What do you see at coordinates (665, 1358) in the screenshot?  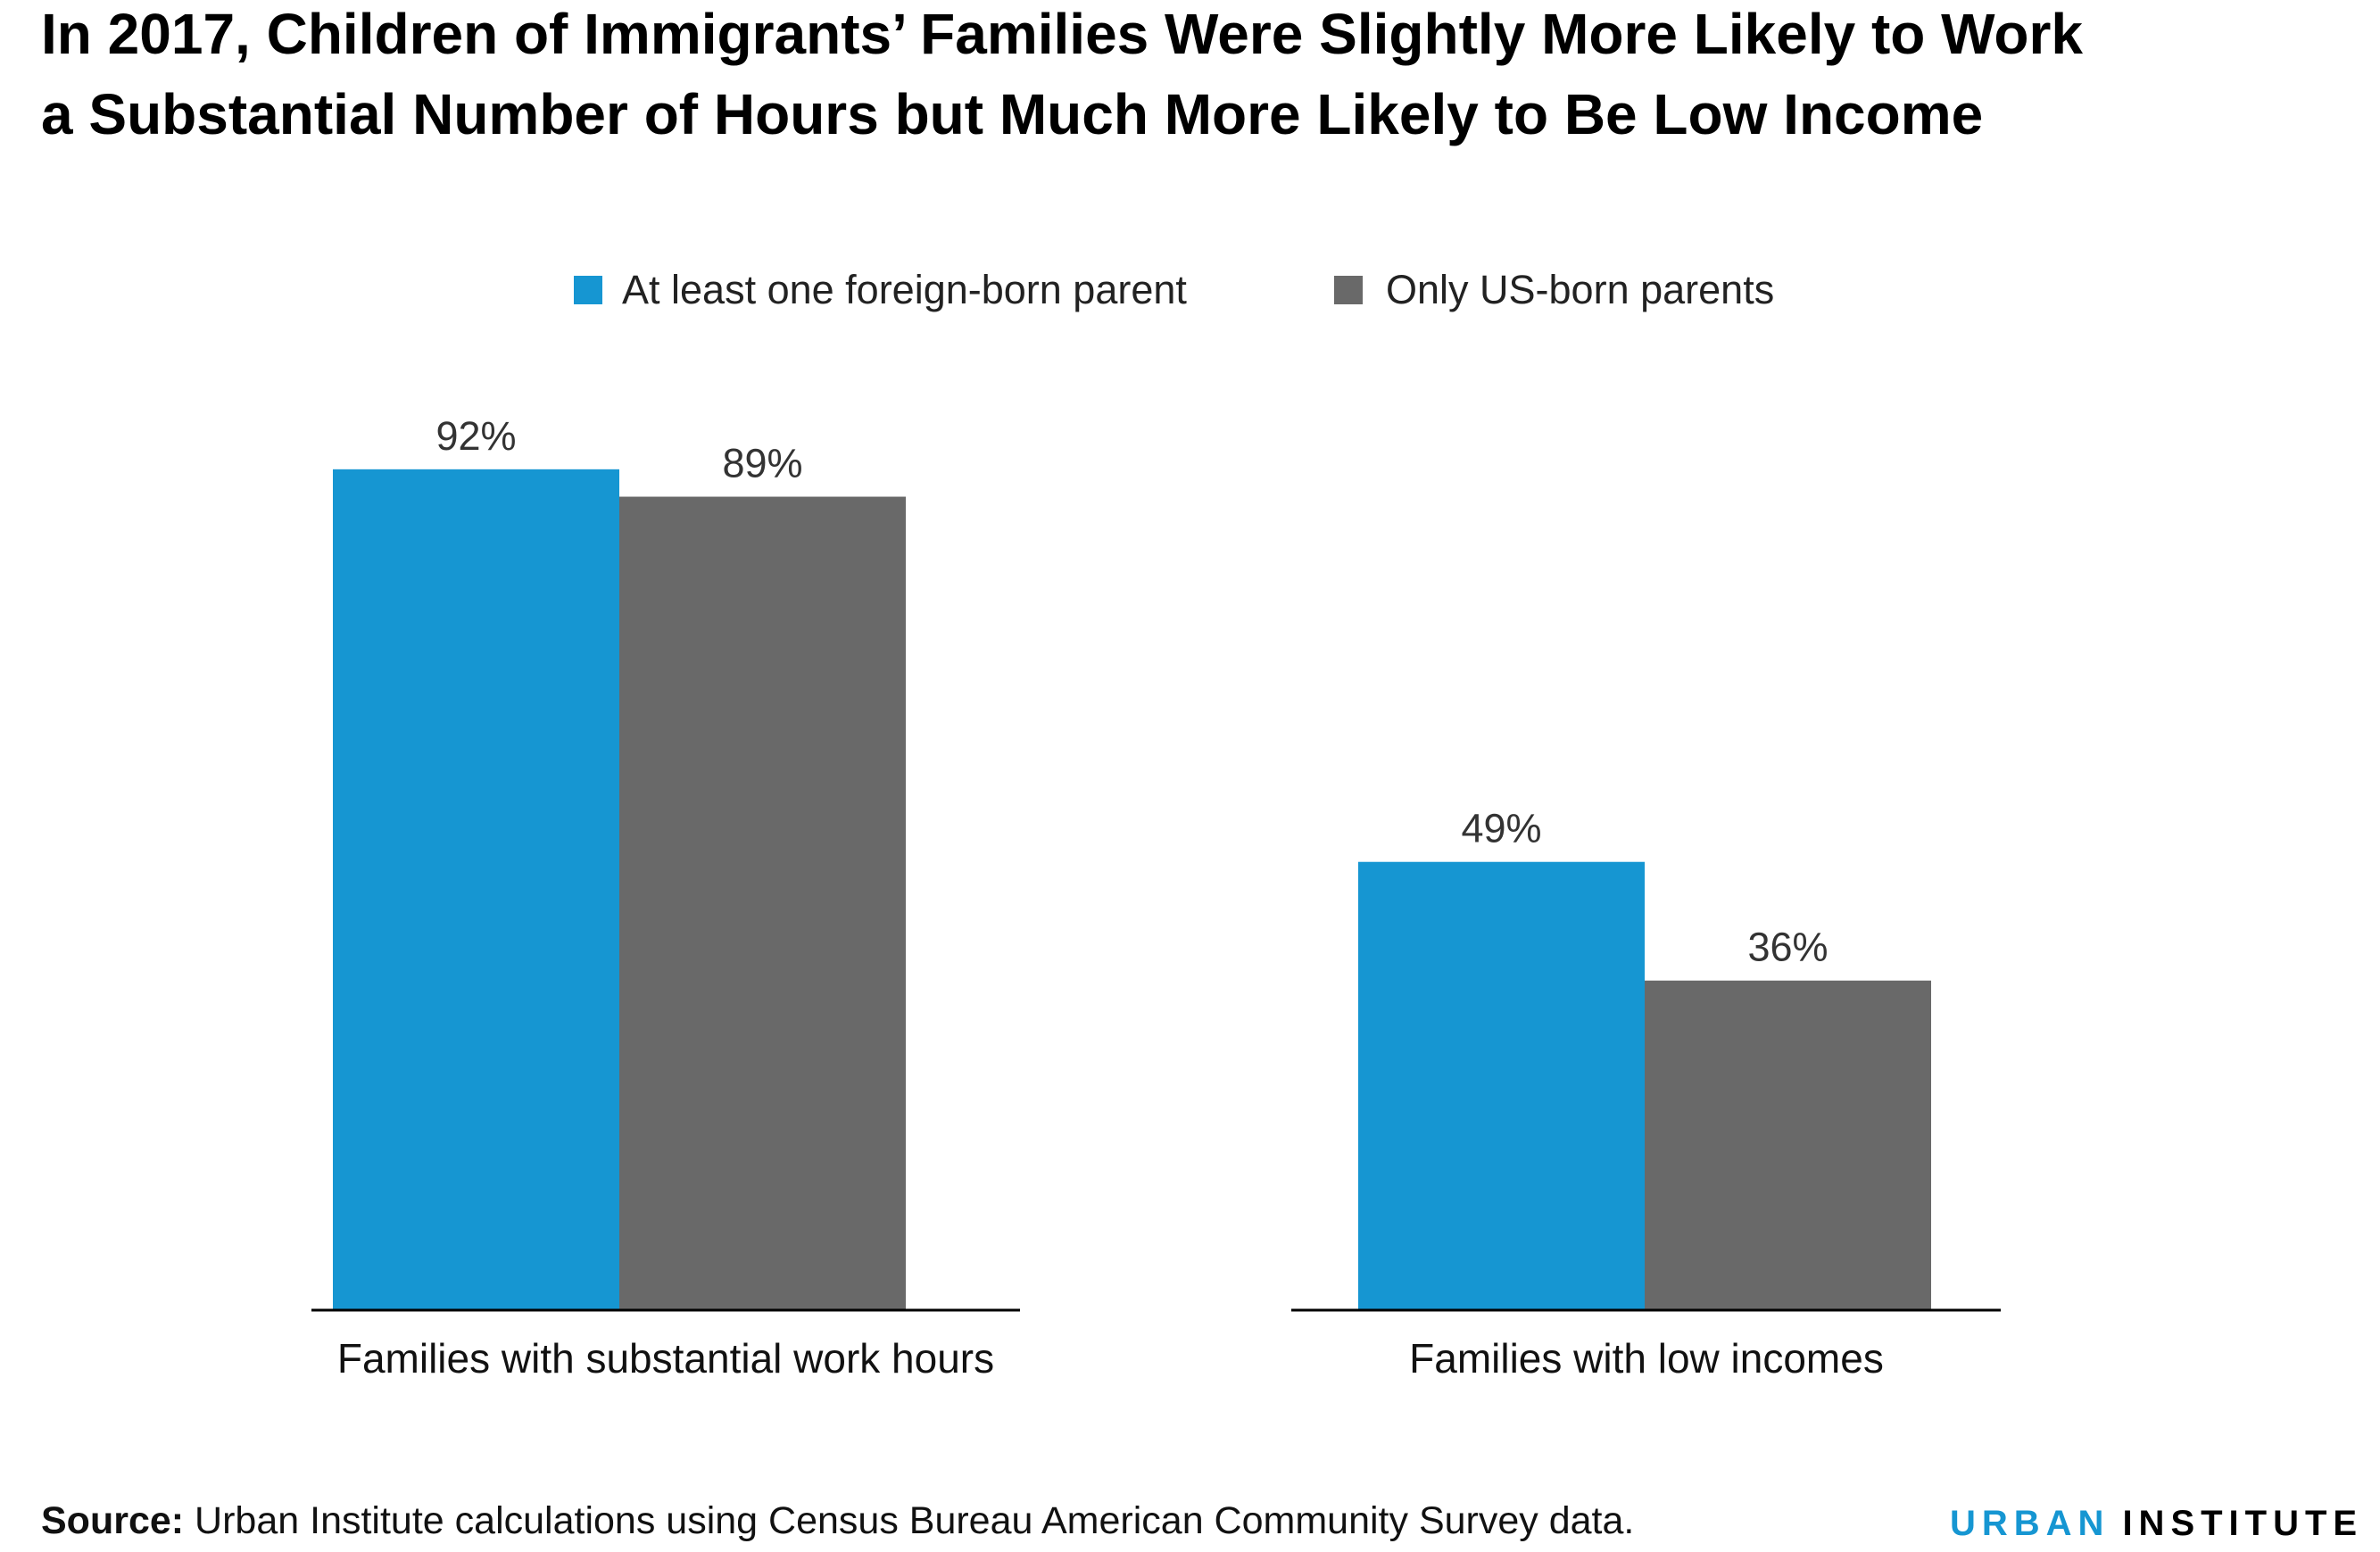 I see `category-label-work-hours: Families with substantial work hours` at bounding box center [665, 1358].